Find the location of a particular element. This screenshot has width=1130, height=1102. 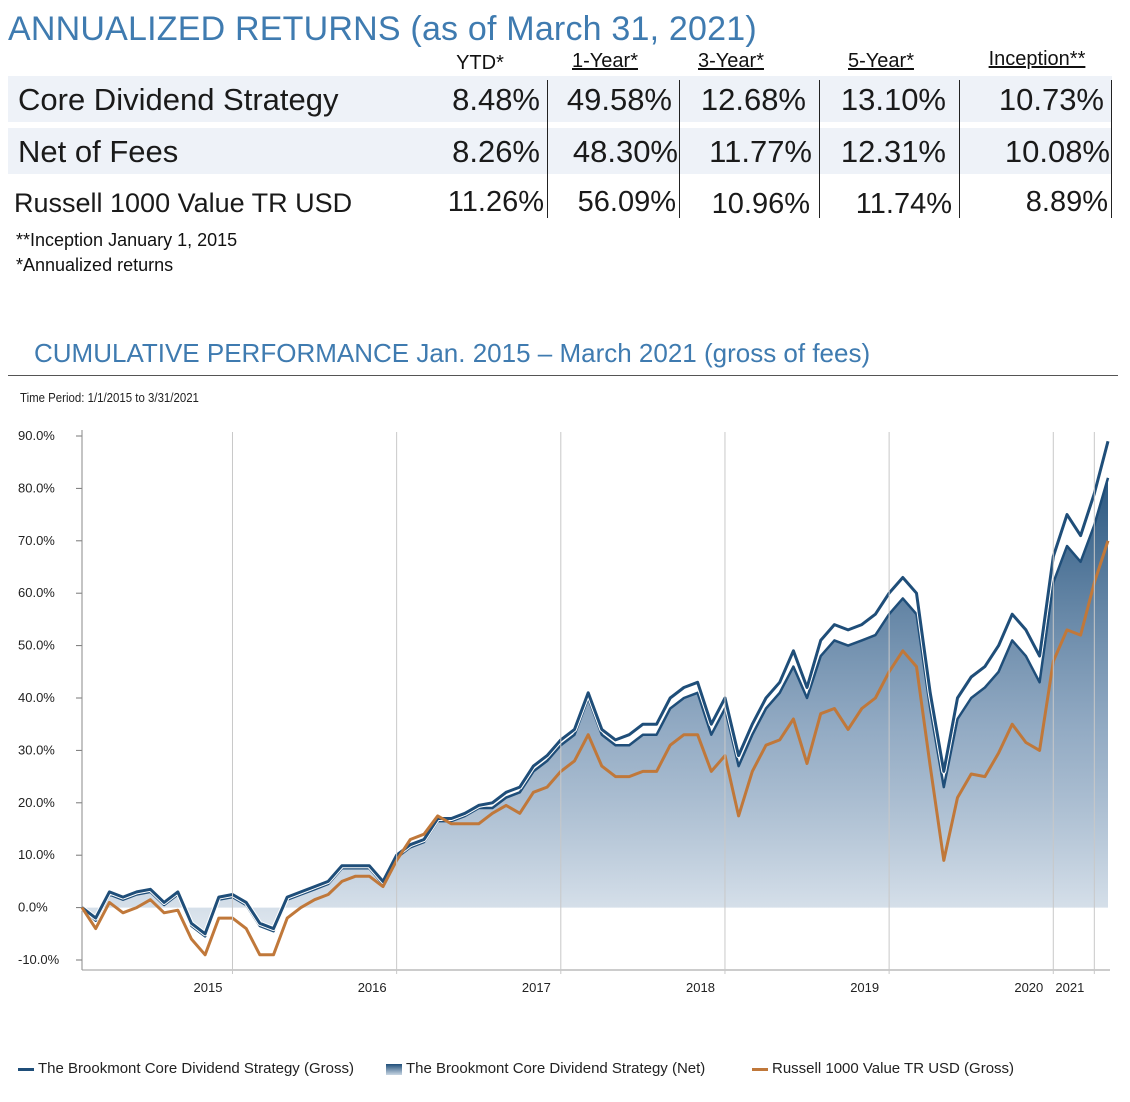

cell-ytd: 8.48% is located at coordinates (496, 99).